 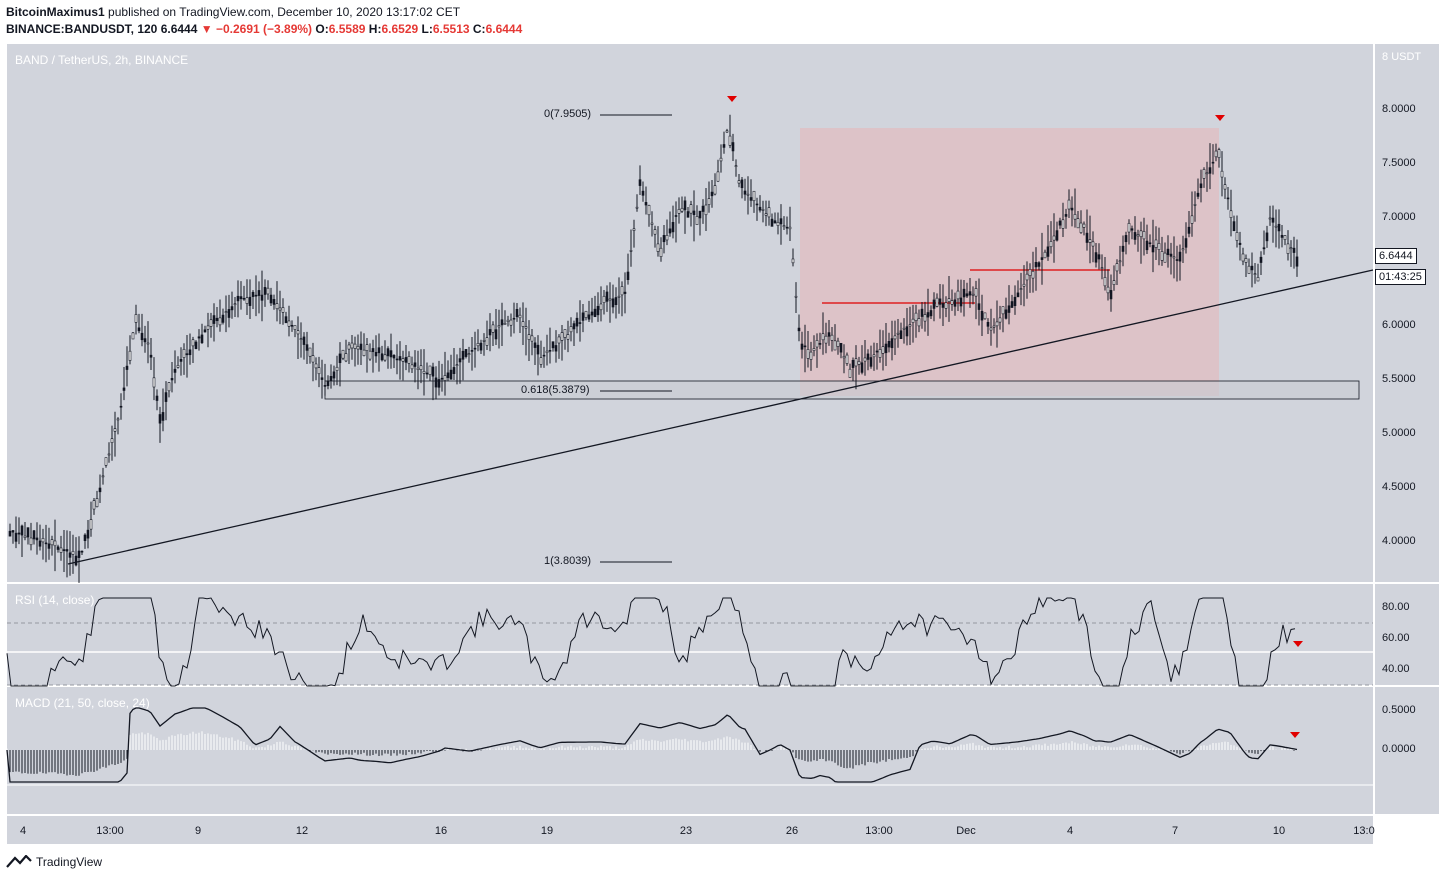 What do you see at coordinates (400, 29) in the screenshot?
I see `high-value: 6.6529` at bounding box center [400, 29].